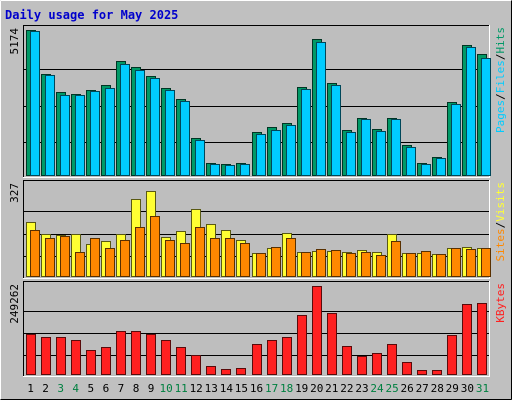 This screenshot has width=512, height=400. What do you see at coordinates (181, 388) in the screenshot?
I see `x-tick-label-day-11: 11` at bounding box center [181, 388].